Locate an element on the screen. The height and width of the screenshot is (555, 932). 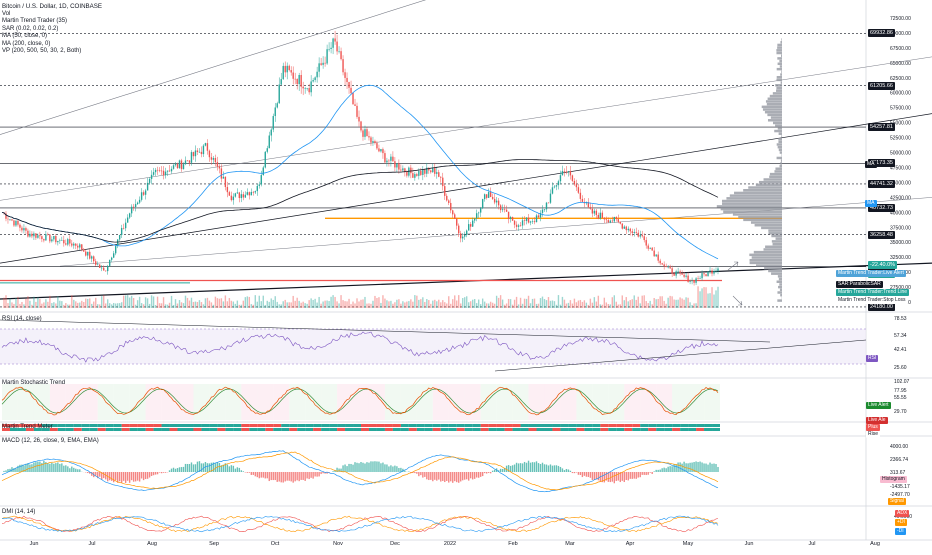
rsi-axis-tick: 78.53 is located at coordinates (900, 319).